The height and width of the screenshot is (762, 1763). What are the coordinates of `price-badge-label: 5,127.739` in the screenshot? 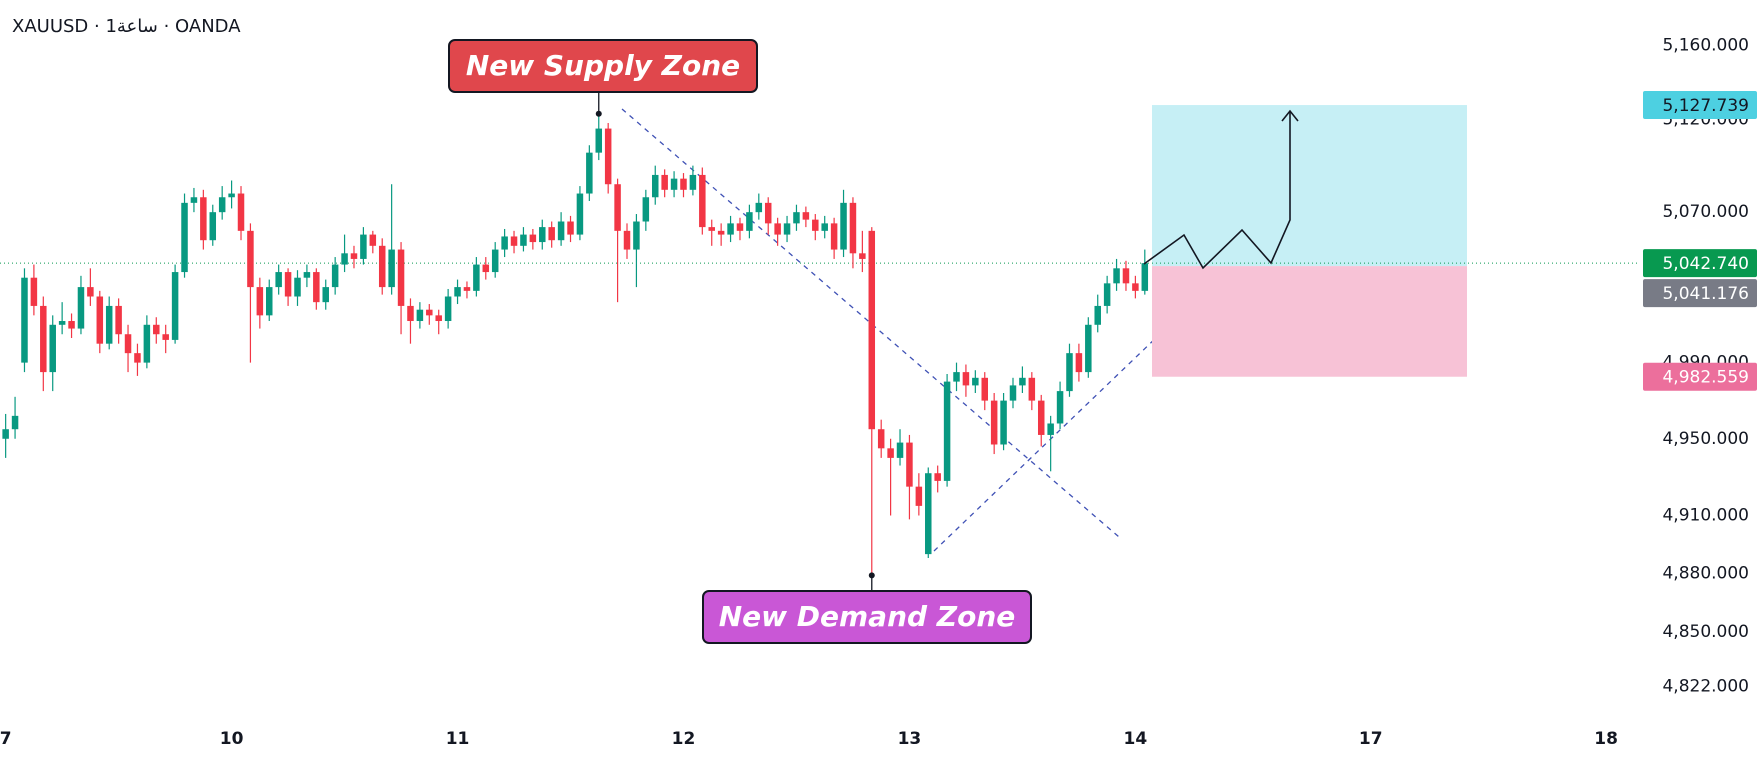 It's located at (1705, 106).